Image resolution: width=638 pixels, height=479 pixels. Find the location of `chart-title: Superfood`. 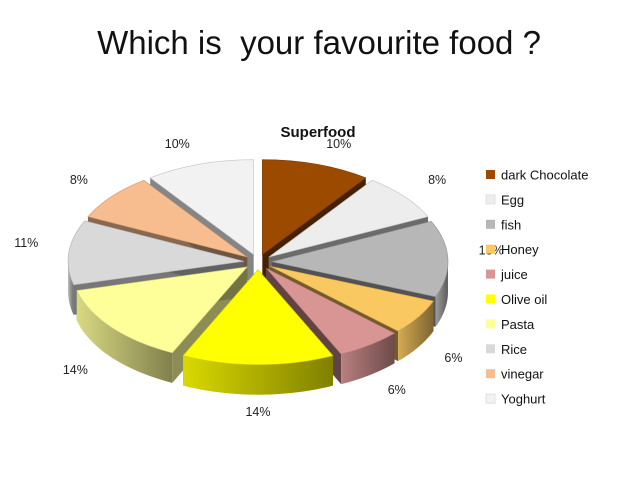

chart-title: Superfood is located at coordinates (318, 132).